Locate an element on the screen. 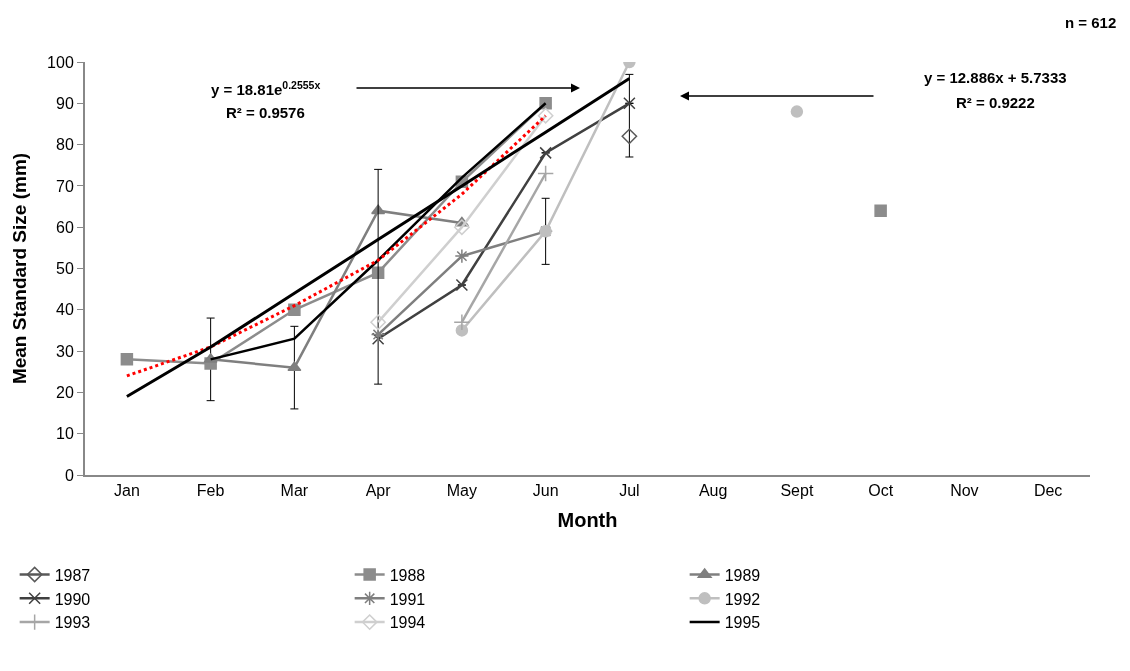  legend-label: 1992 is located at coordinates (742, 599).